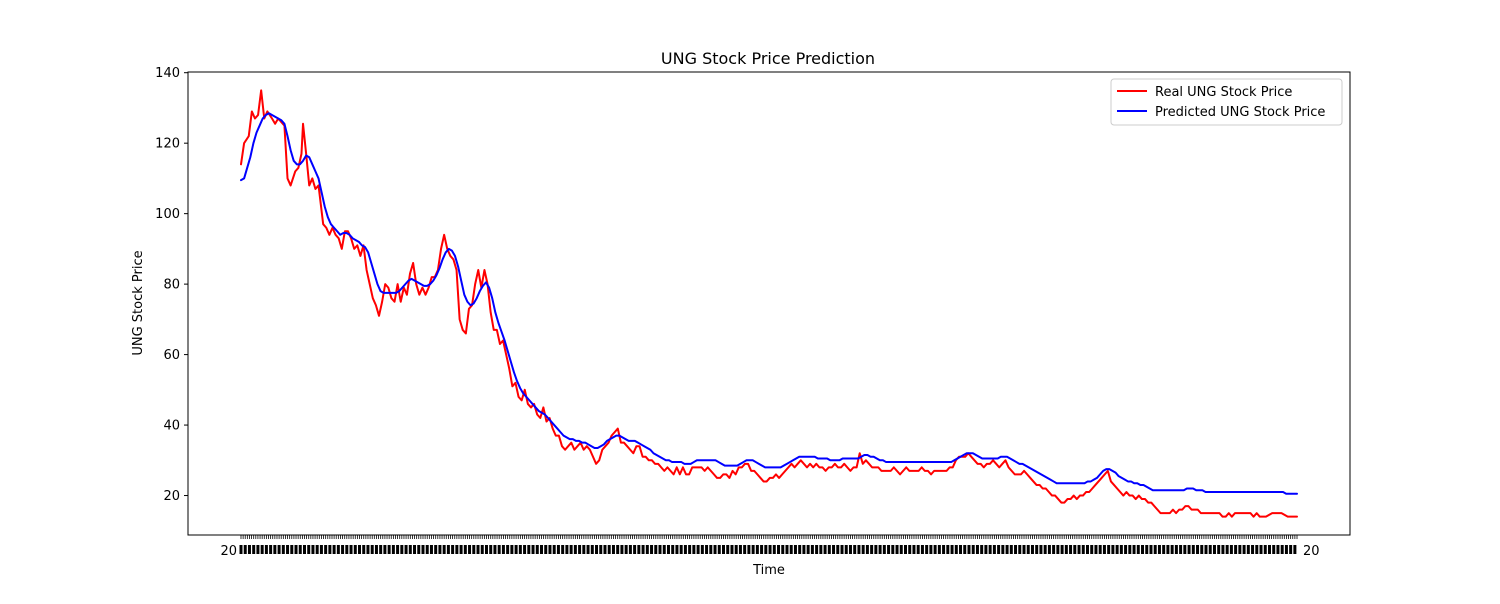  Describe the element at coordinates (171, 355) in the screenshot. I see `y-tick-label: 60` at that location.